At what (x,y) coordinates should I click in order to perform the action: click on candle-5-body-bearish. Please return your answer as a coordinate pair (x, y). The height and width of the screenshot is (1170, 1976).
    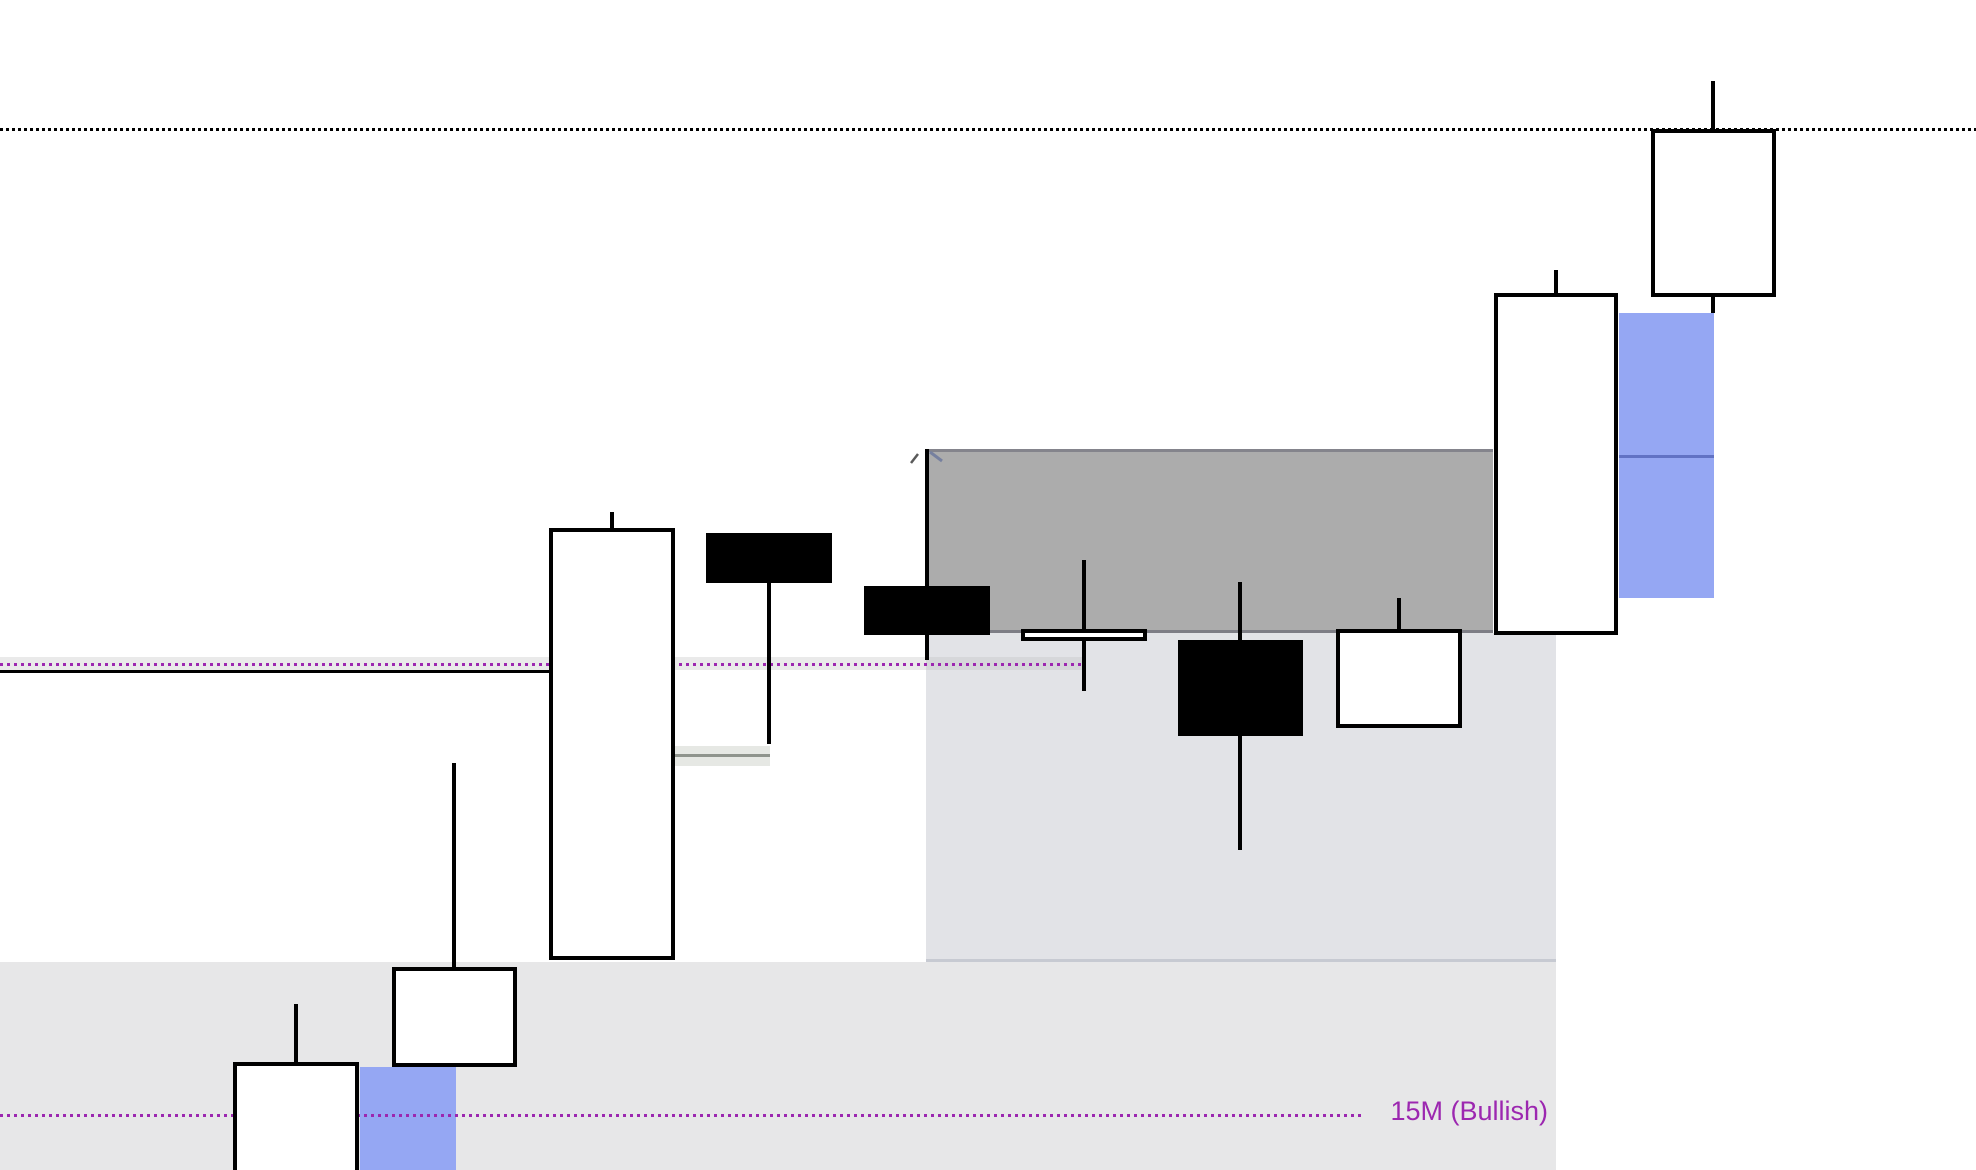
    Looking at the image, I should click on (927, 610).